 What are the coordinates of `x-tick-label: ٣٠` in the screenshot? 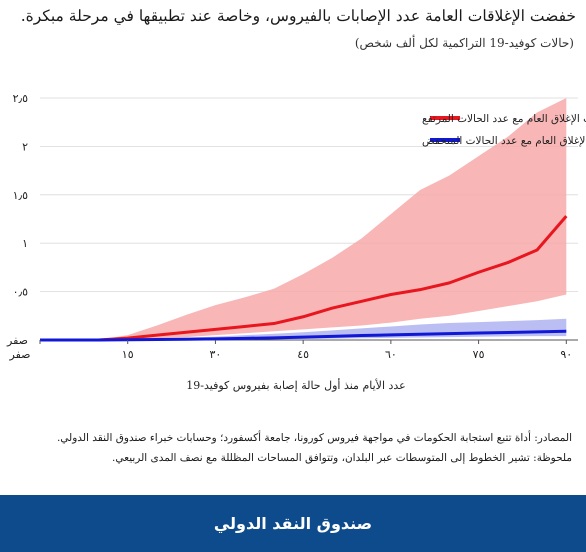 It's located at (216, 354).